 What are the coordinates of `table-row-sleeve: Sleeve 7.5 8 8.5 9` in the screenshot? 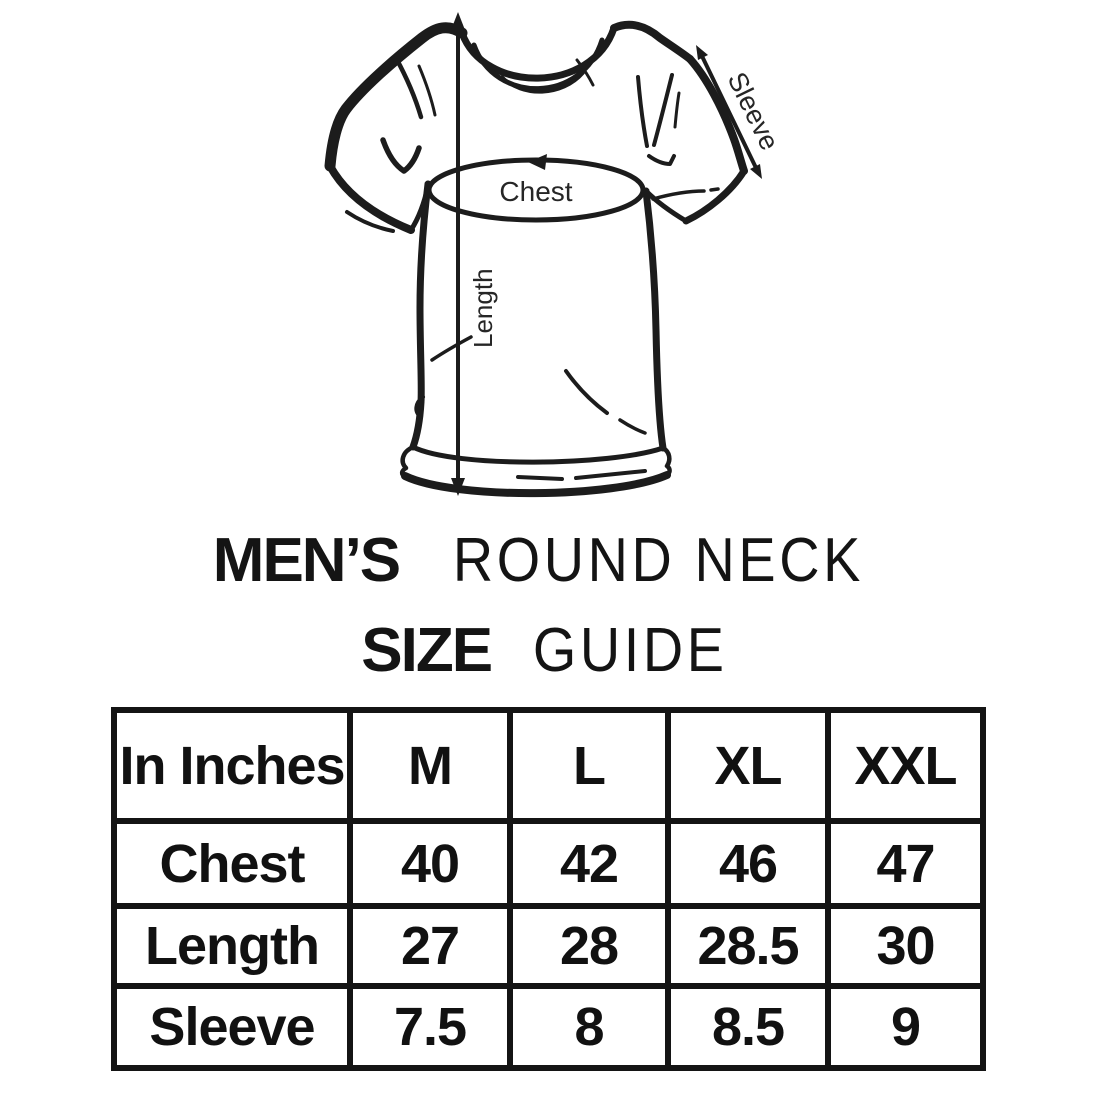 It's located at (548, 1027).